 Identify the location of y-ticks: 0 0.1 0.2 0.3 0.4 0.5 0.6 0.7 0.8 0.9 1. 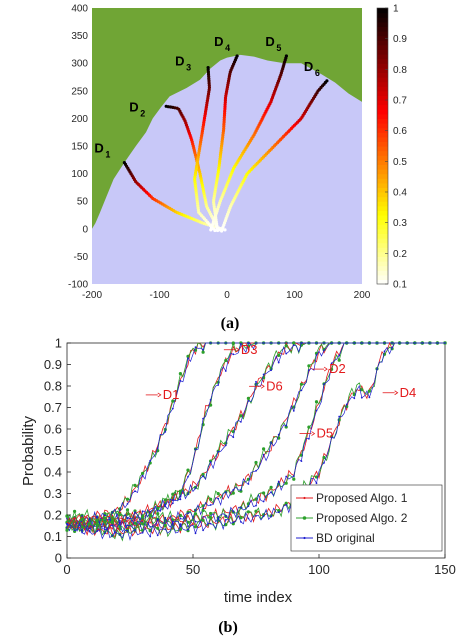
(57, 451).